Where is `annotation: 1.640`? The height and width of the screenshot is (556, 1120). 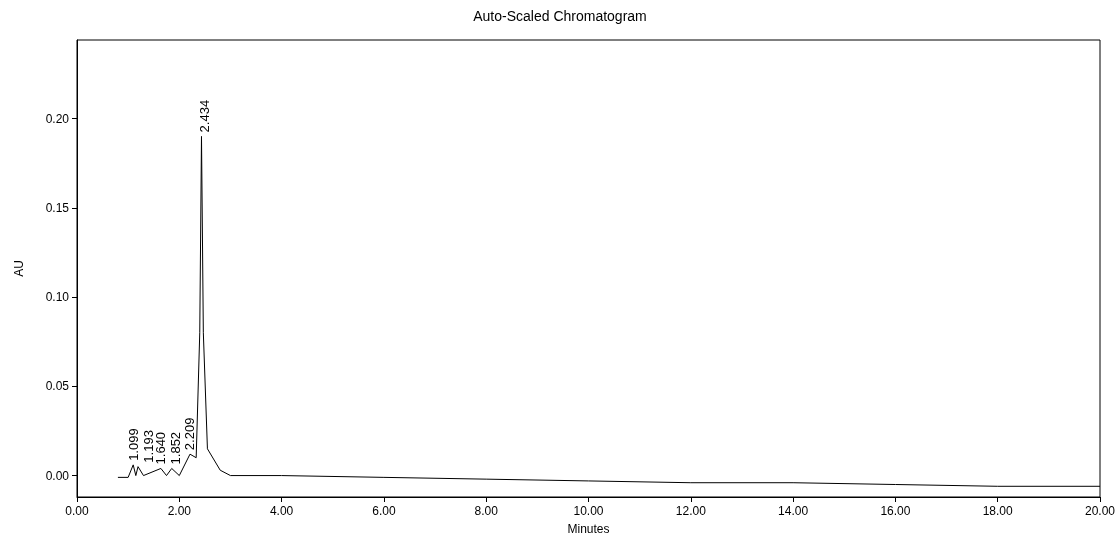 annotation: 1.640 is located at coordinates (161, 448).